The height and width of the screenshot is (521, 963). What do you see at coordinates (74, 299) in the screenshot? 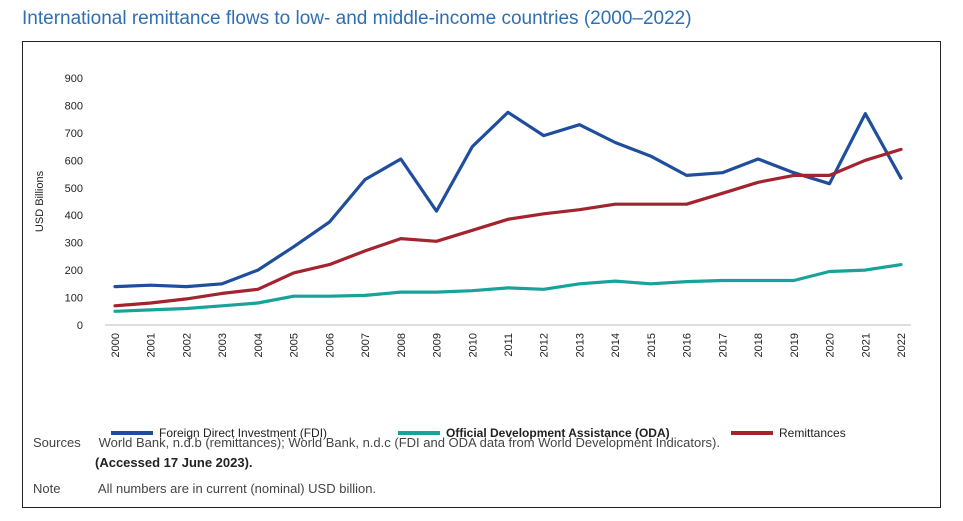
I see `y-tick-label: 100` at bounding box center [74, 299].